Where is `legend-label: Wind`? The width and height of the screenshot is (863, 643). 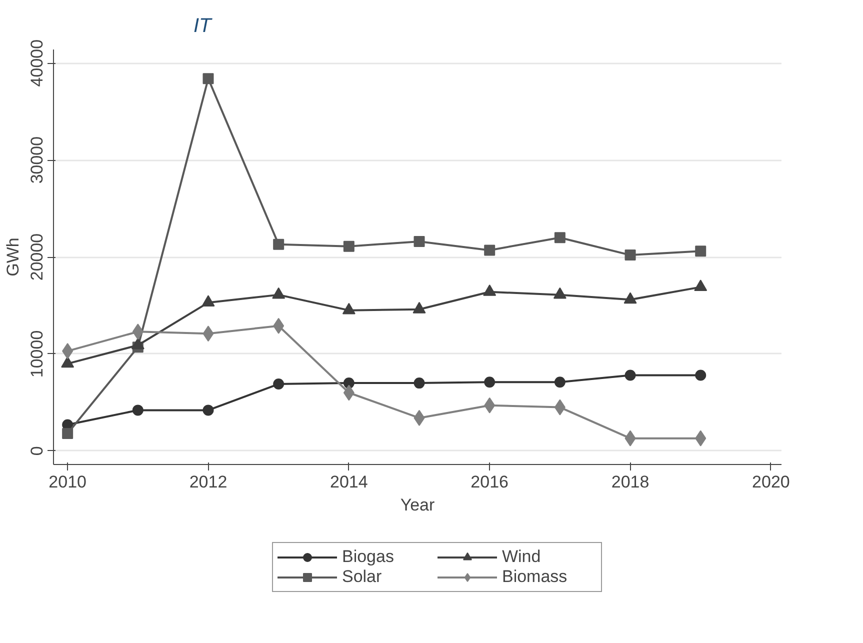
legend-label: Wind is located at coordinates (522, 556).